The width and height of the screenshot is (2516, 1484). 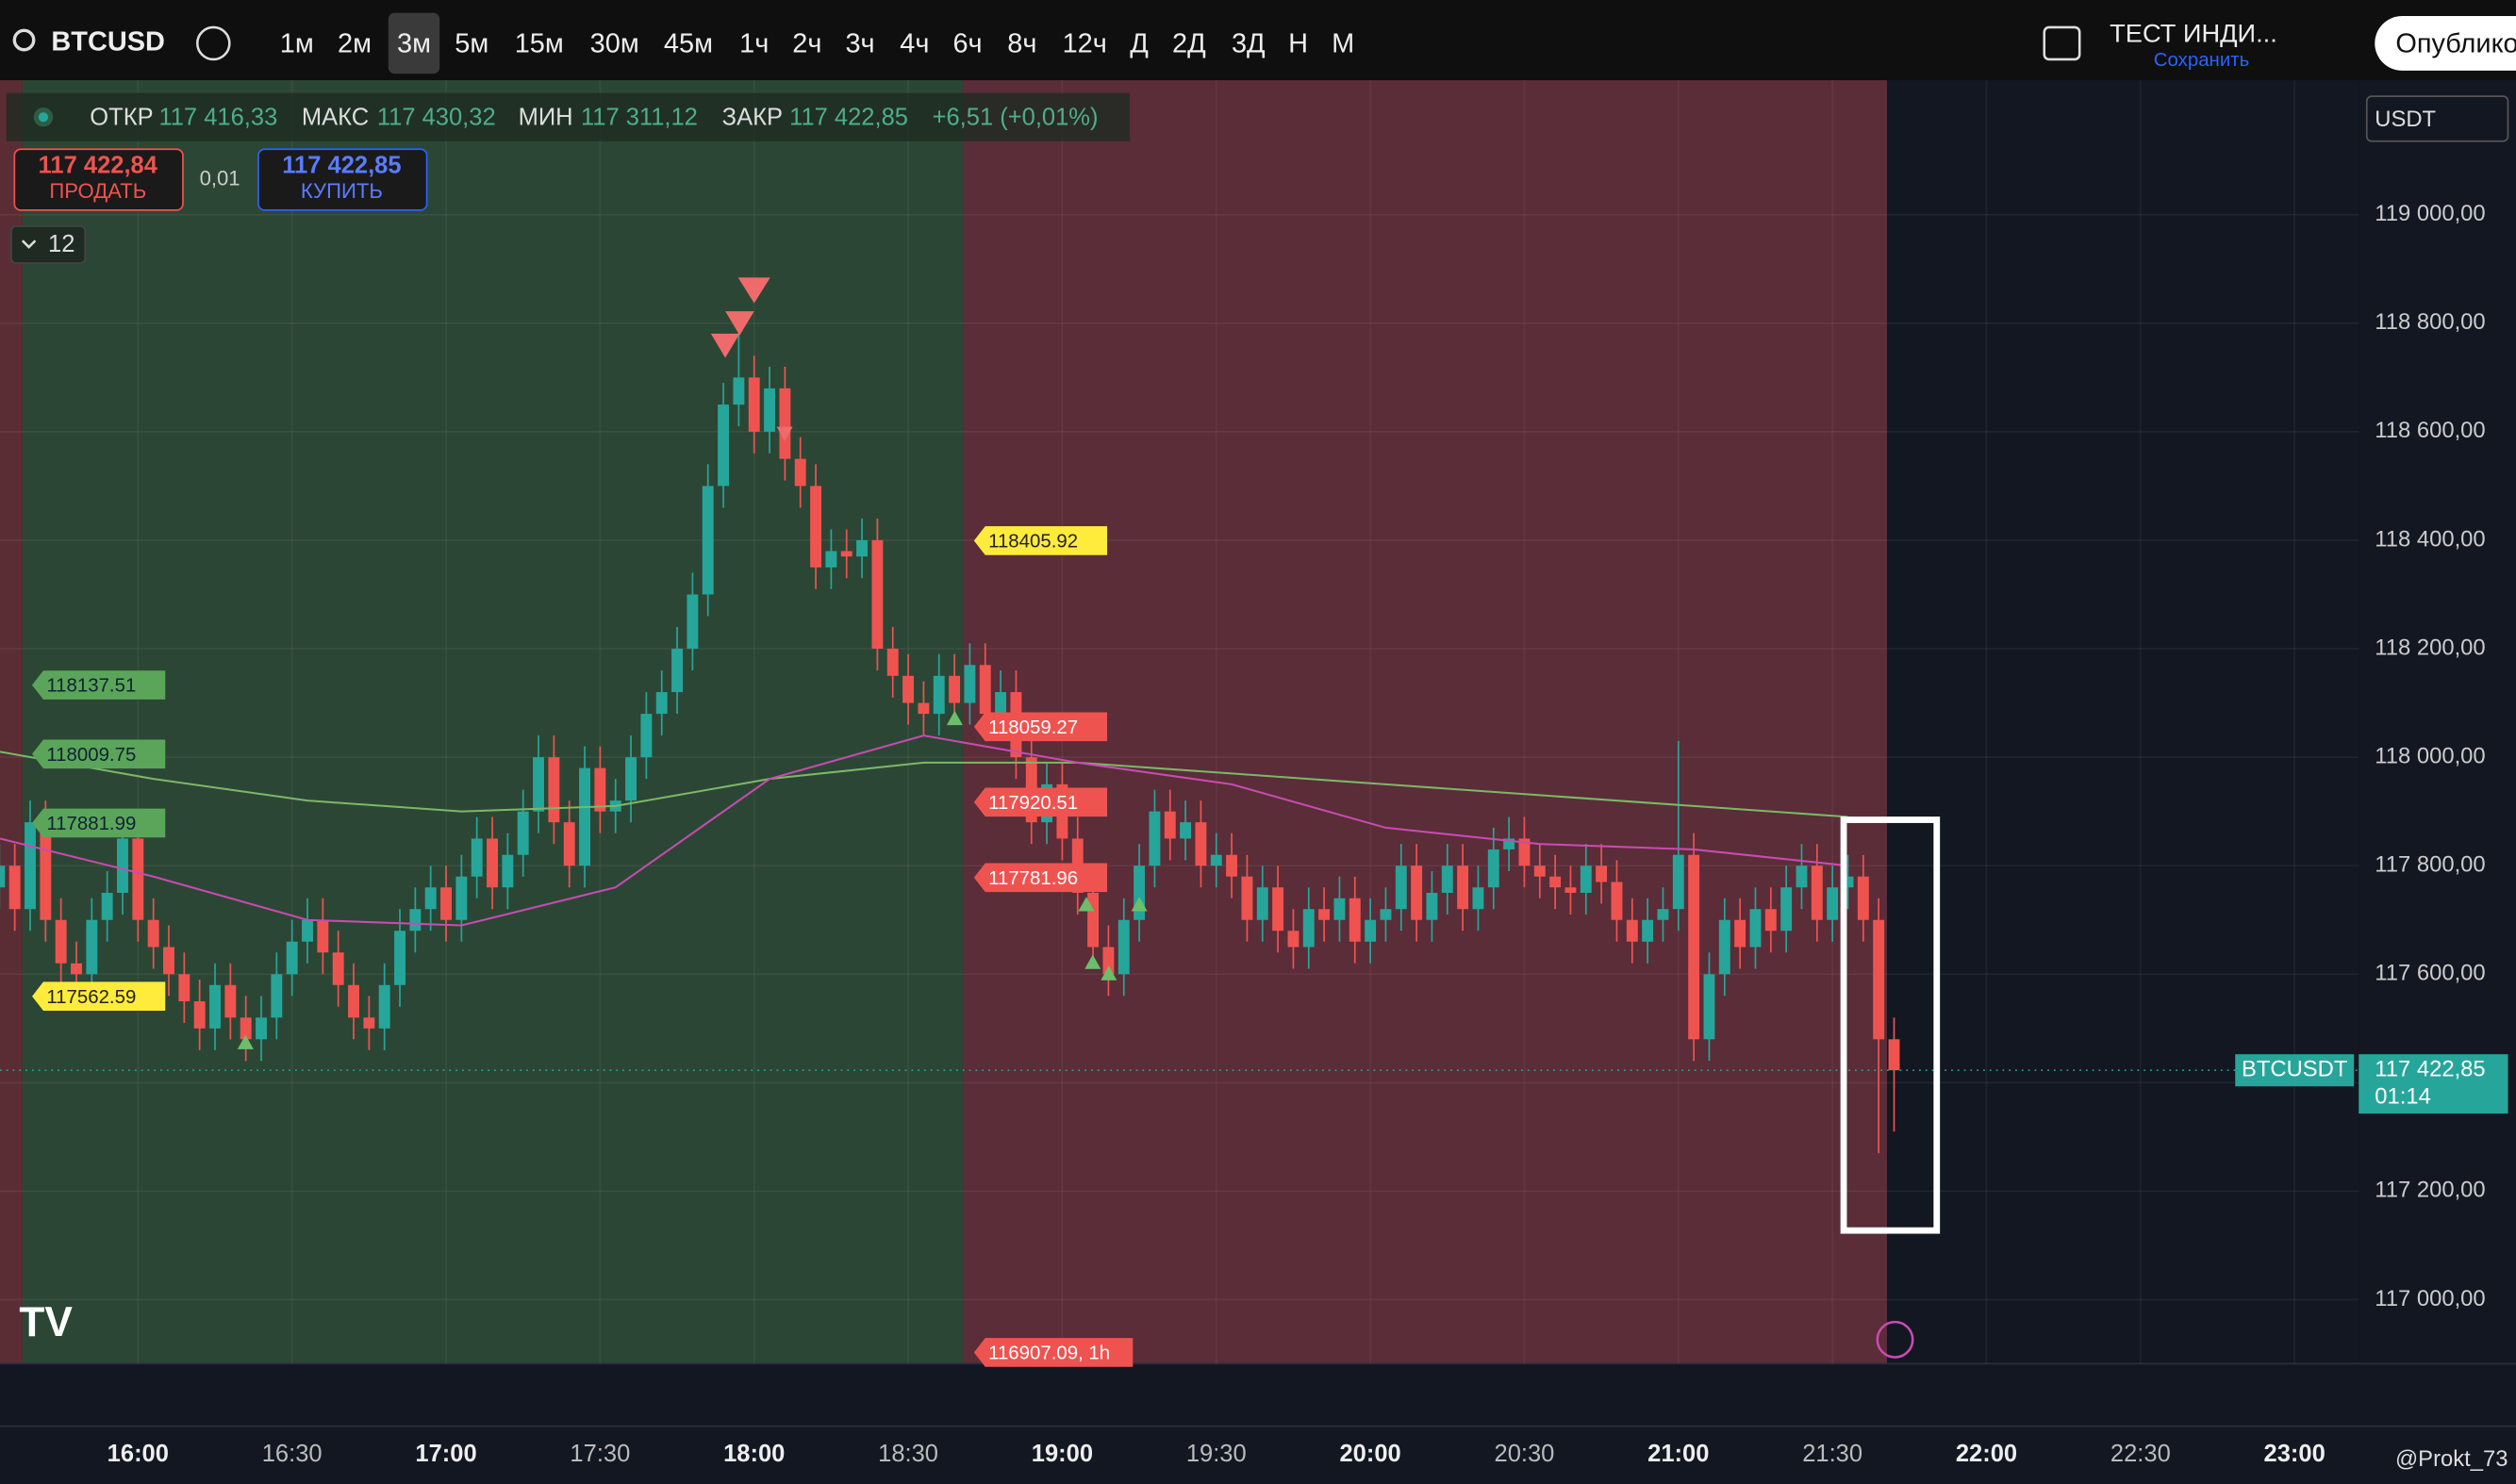 I want to click on legend-high-label: МАКС, so click(x=335, y=118).